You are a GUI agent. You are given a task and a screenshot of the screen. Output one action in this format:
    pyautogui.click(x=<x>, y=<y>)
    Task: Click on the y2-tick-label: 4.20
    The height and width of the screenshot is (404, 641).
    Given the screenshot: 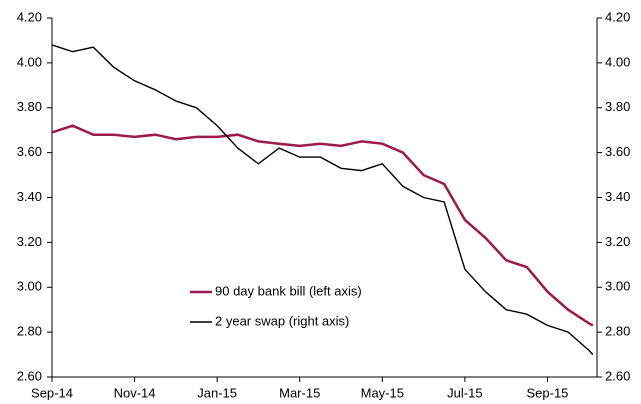 What is the action you would take?
    pyautogui.click(x=617, y=16)
    